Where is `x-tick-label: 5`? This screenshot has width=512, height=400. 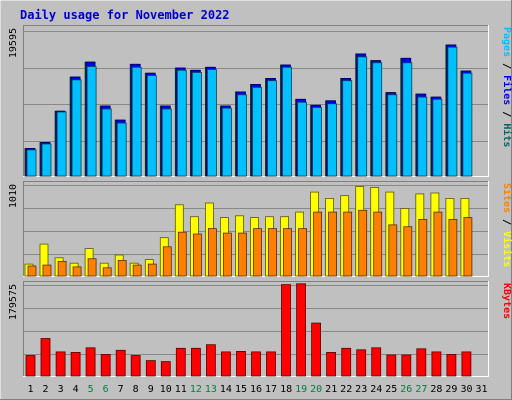 x-tick-label: 5 is located at coordinates (91, 389).